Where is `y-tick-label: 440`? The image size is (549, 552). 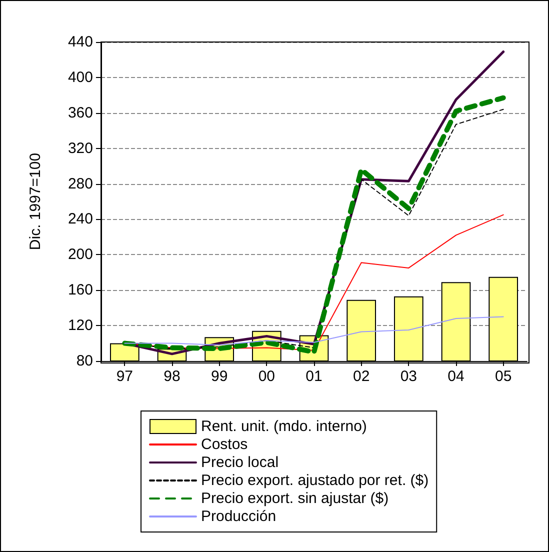
y-tick-label: 440 is located at coordinates (80, 42).